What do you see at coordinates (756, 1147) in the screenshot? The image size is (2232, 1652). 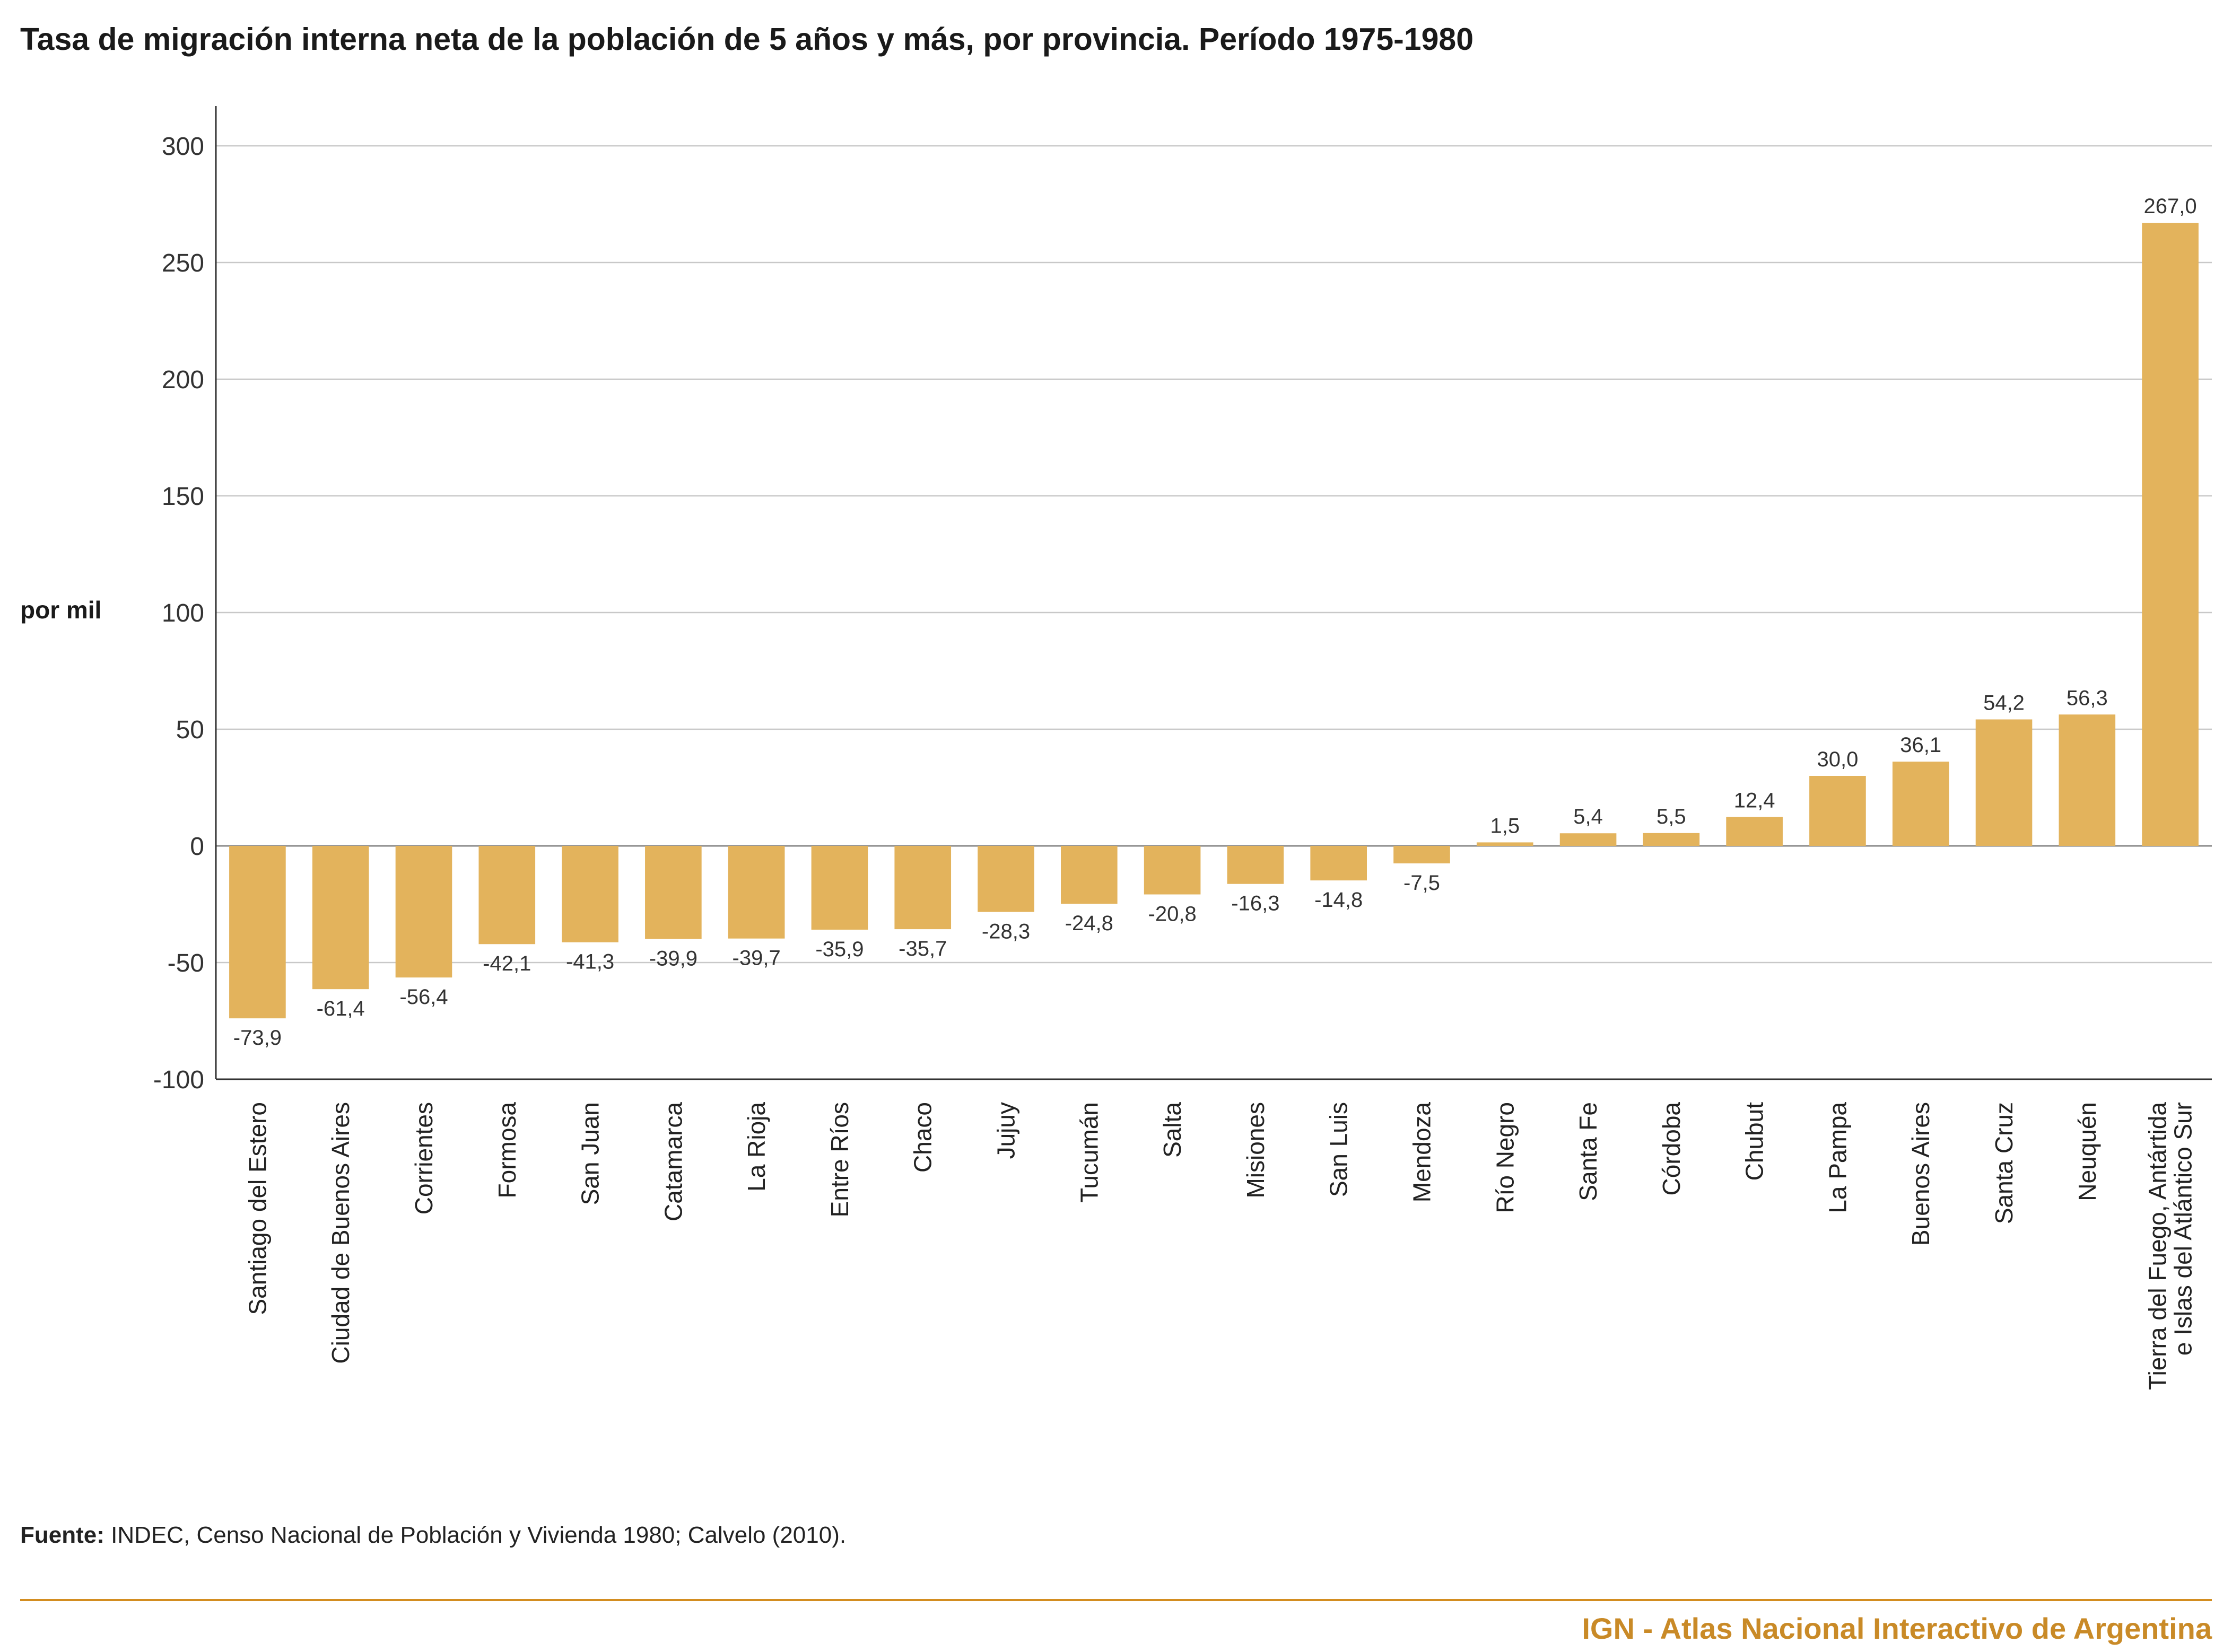 I see `x-tick-label: La Rioja` at bounding box center [756, 1147].